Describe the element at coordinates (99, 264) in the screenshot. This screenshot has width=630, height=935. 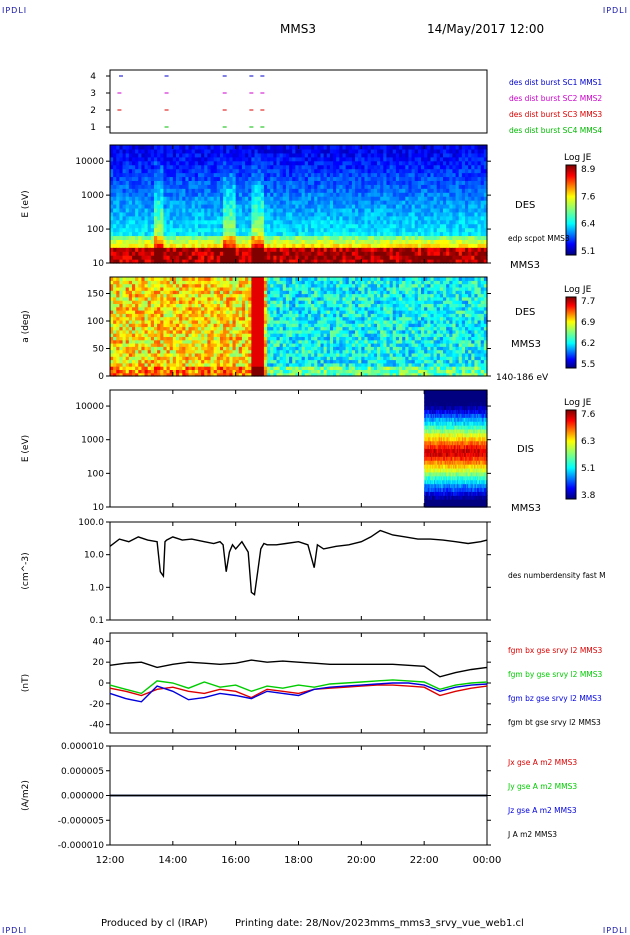
I see `y-tick-label: 10` at that location.